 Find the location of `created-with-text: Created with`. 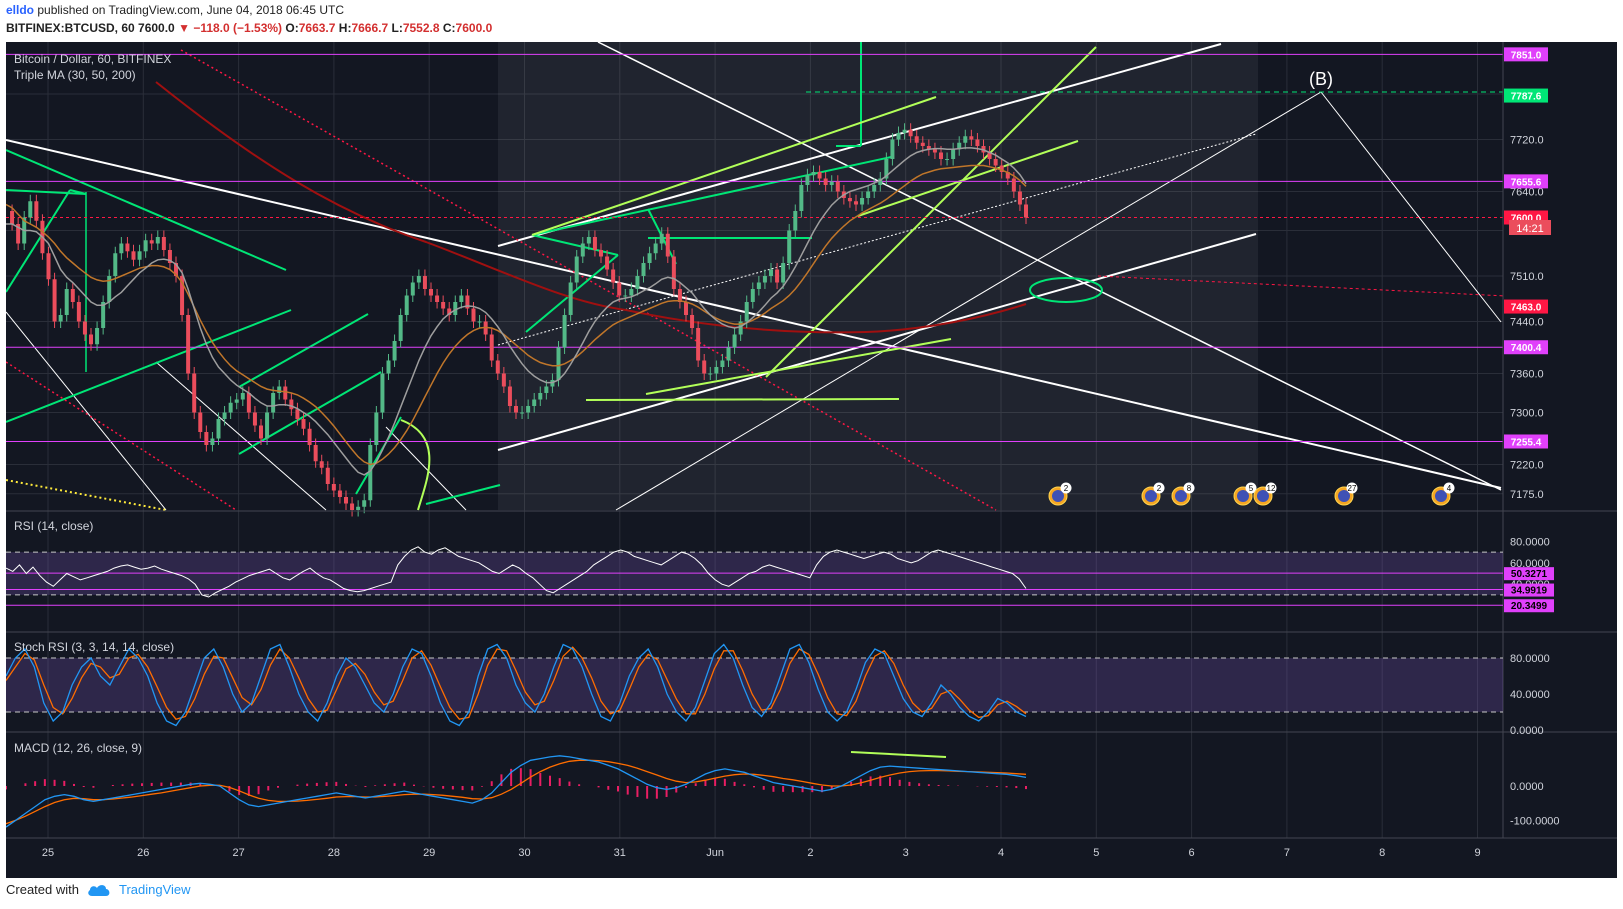

created-with-text: Created with is located at coordinates (42, 889).